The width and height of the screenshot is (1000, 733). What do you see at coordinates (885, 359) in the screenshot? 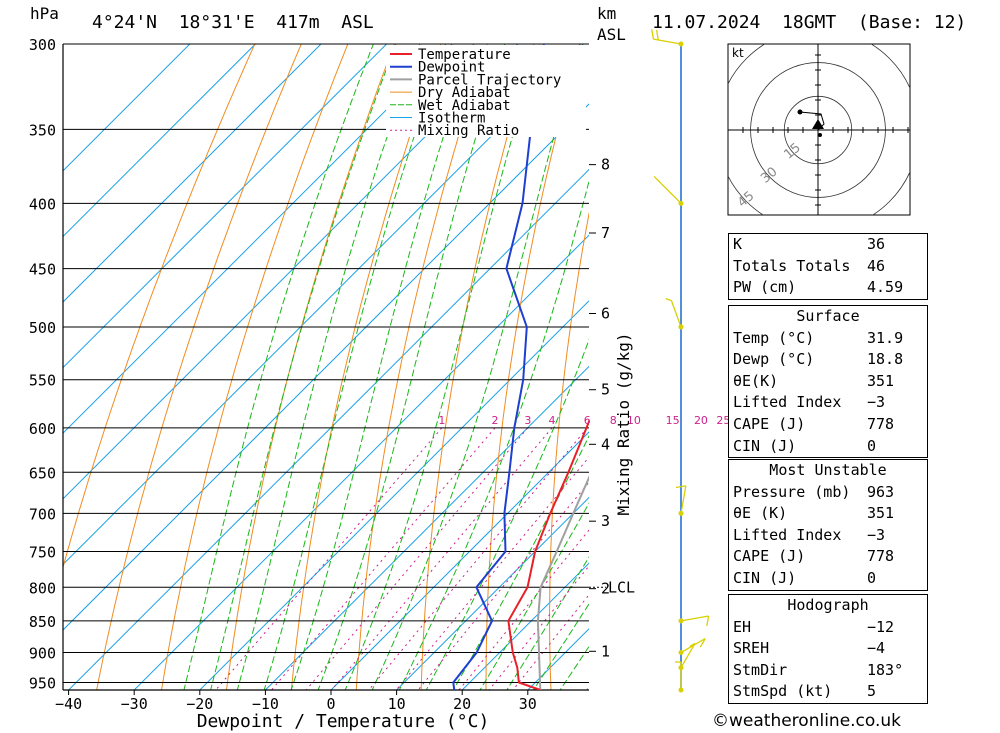
I see `surface-value: 18.8` at bounding box center [885, 359].